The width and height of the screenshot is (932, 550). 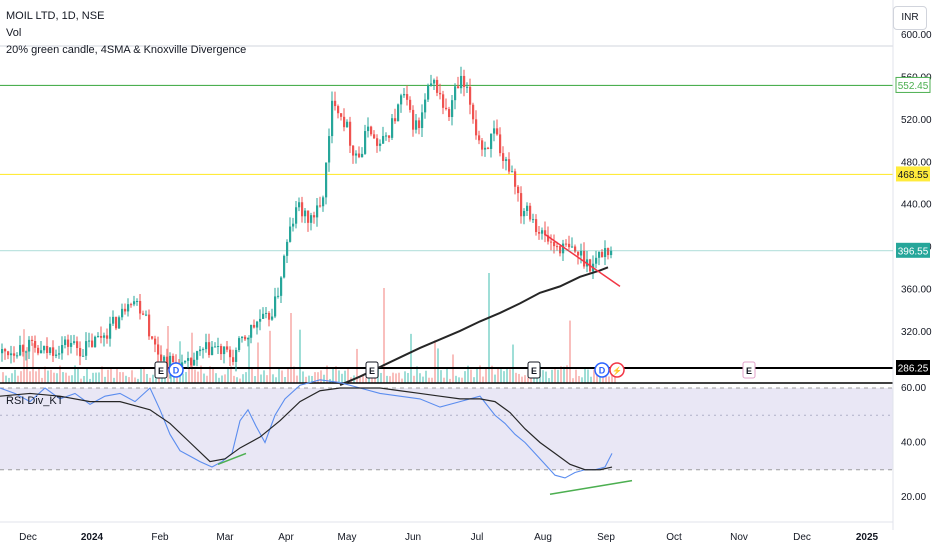 I want to click on rsi-line, so click(x=306, y=429).